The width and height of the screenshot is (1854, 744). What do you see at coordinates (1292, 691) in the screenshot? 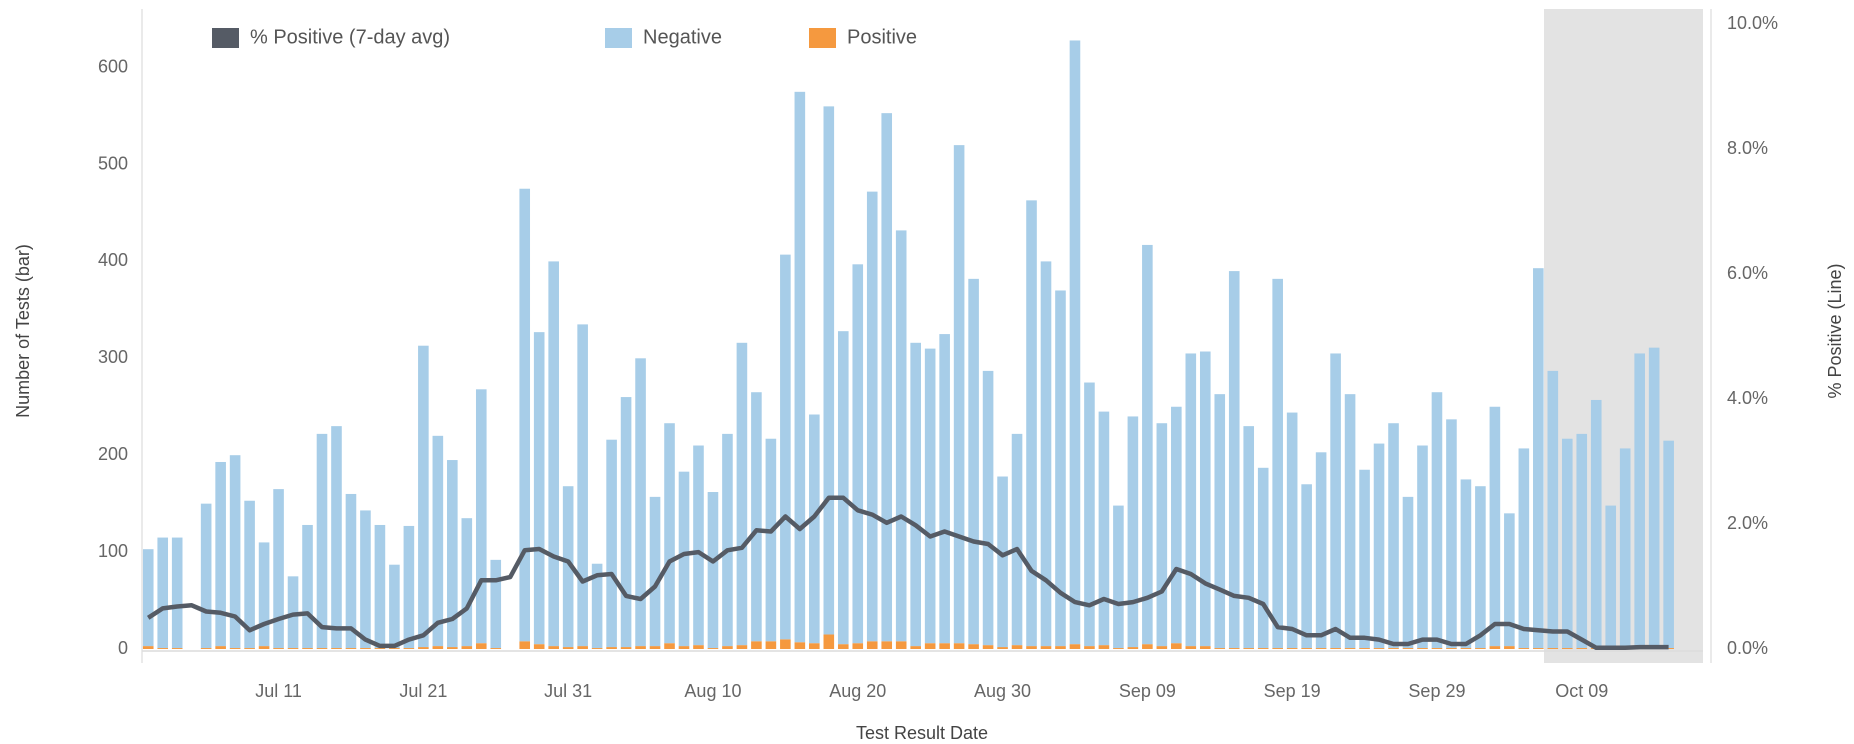
I see `x-tick-label: Sep 19` at bounding box center [1292, 691].